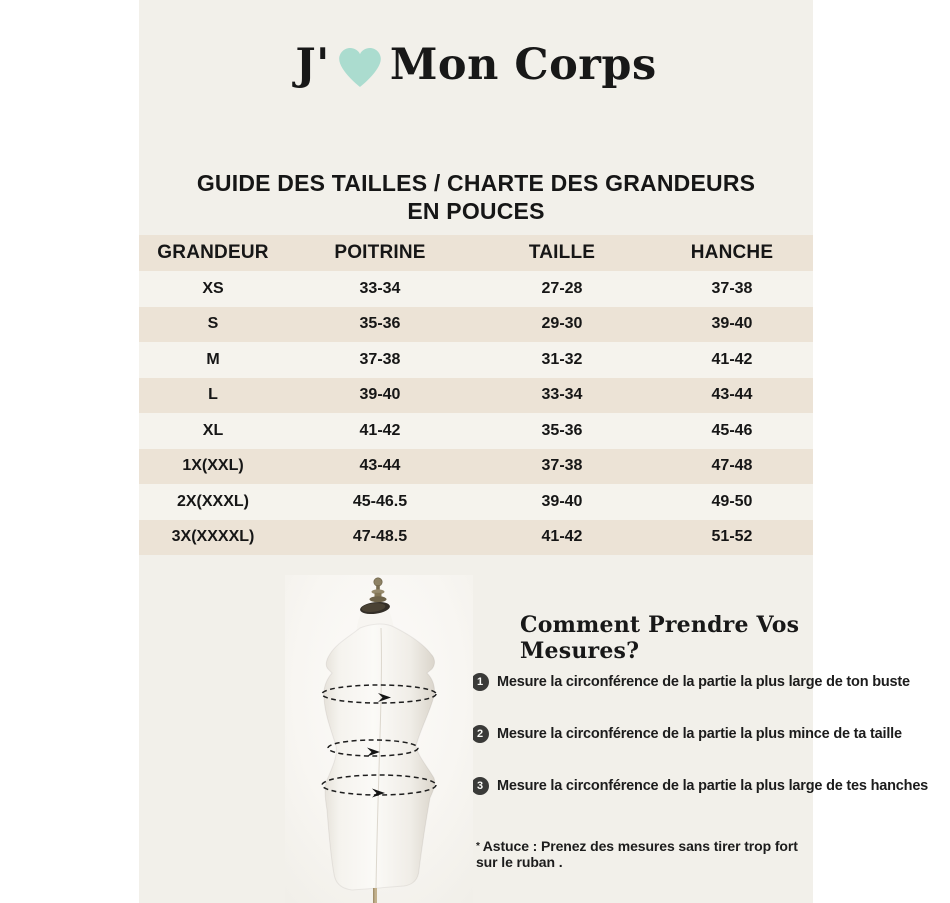 The image size is (950, 903). What do you see at coordinates (213, 359) in the screenshot?
I see `table-cell: M` at bounding box center [213, 359].